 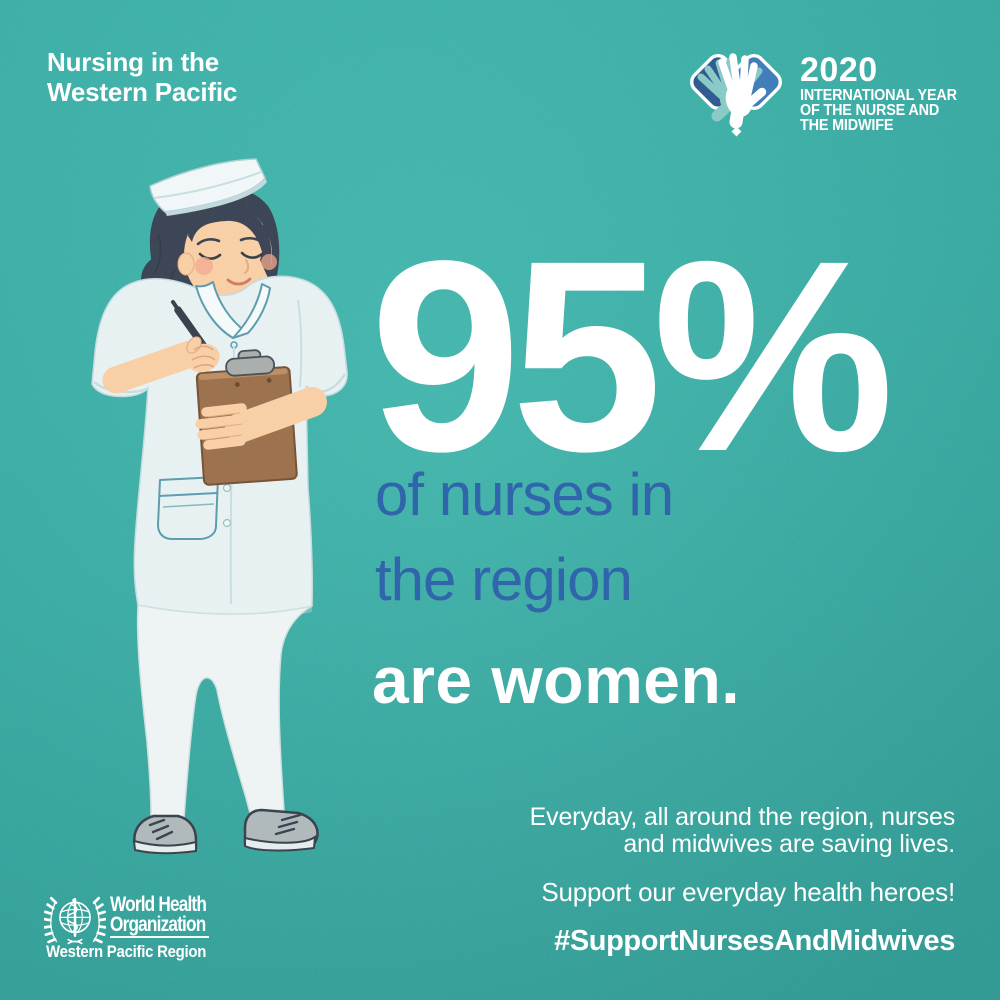 I want to click on stat-description-line2: the region, so click(x=504, y=579).